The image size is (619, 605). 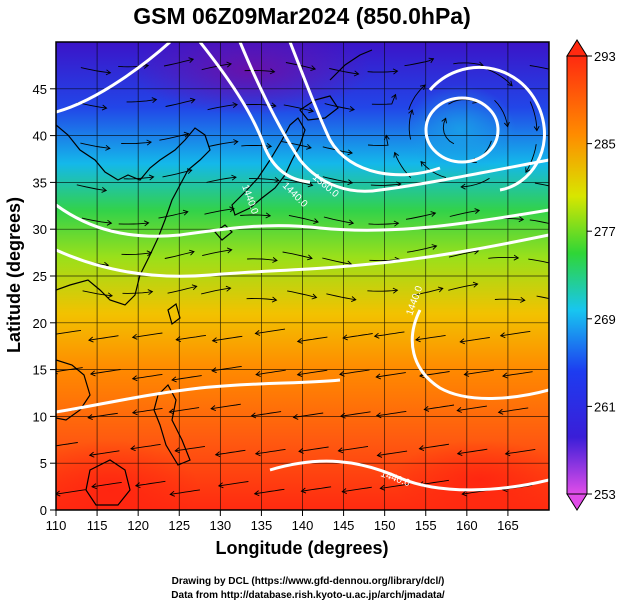 I want to click on colorbar-tick-label: 269, so click(x=605, y=319).